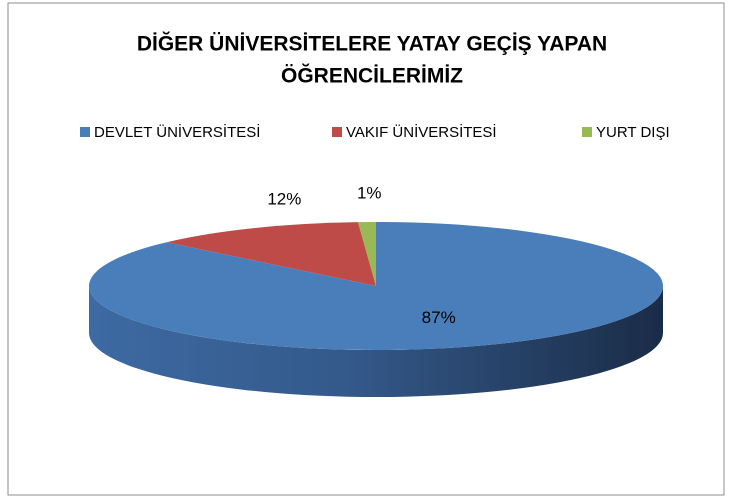 This screenshot has width=732, height=502. What do you see at coordinates (372, 44) in the screenshot?
I see `chart-title: DİĞER ÜNİVERSİTELERE YATAY GEÇİŞ YAPAN` at bounding box center [372, 44].